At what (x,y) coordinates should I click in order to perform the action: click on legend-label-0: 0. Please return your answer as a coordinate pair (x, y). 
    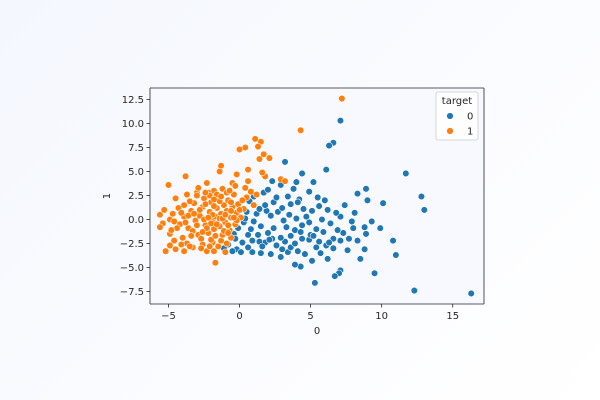
    Looking at the image, I should click on (470, 117).